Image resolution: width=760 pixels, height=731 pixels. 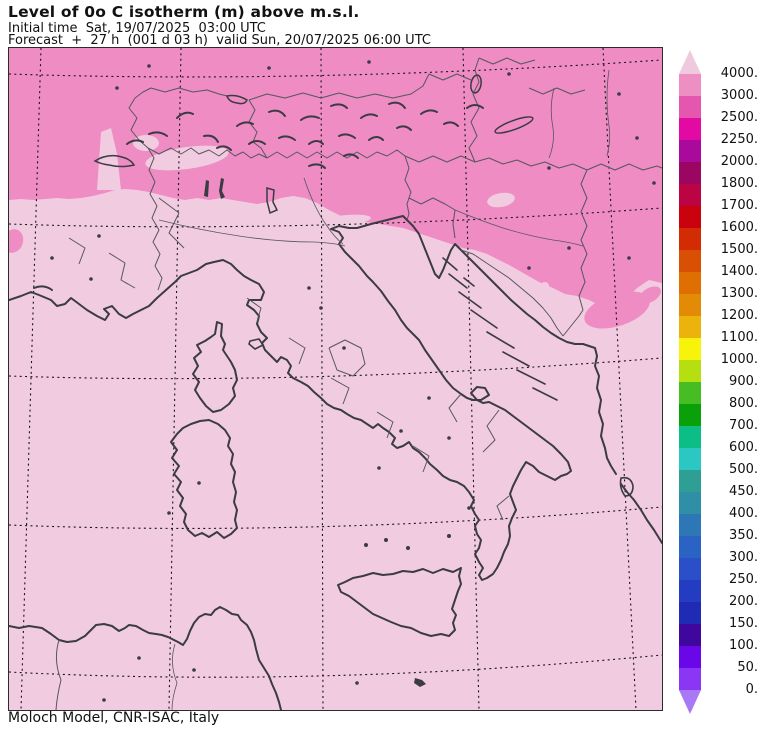 I want to click on malta, so click(x=420, y=682).